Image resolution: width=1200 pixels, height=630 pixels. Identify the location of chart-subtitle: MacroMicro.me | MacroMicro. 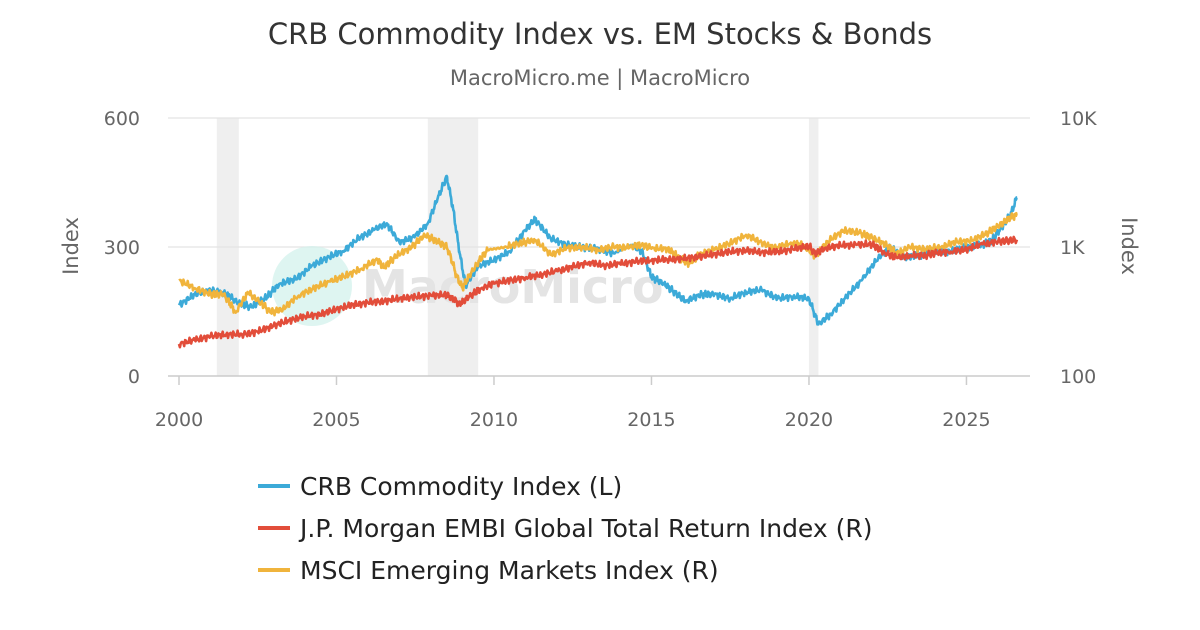
(600, 78).